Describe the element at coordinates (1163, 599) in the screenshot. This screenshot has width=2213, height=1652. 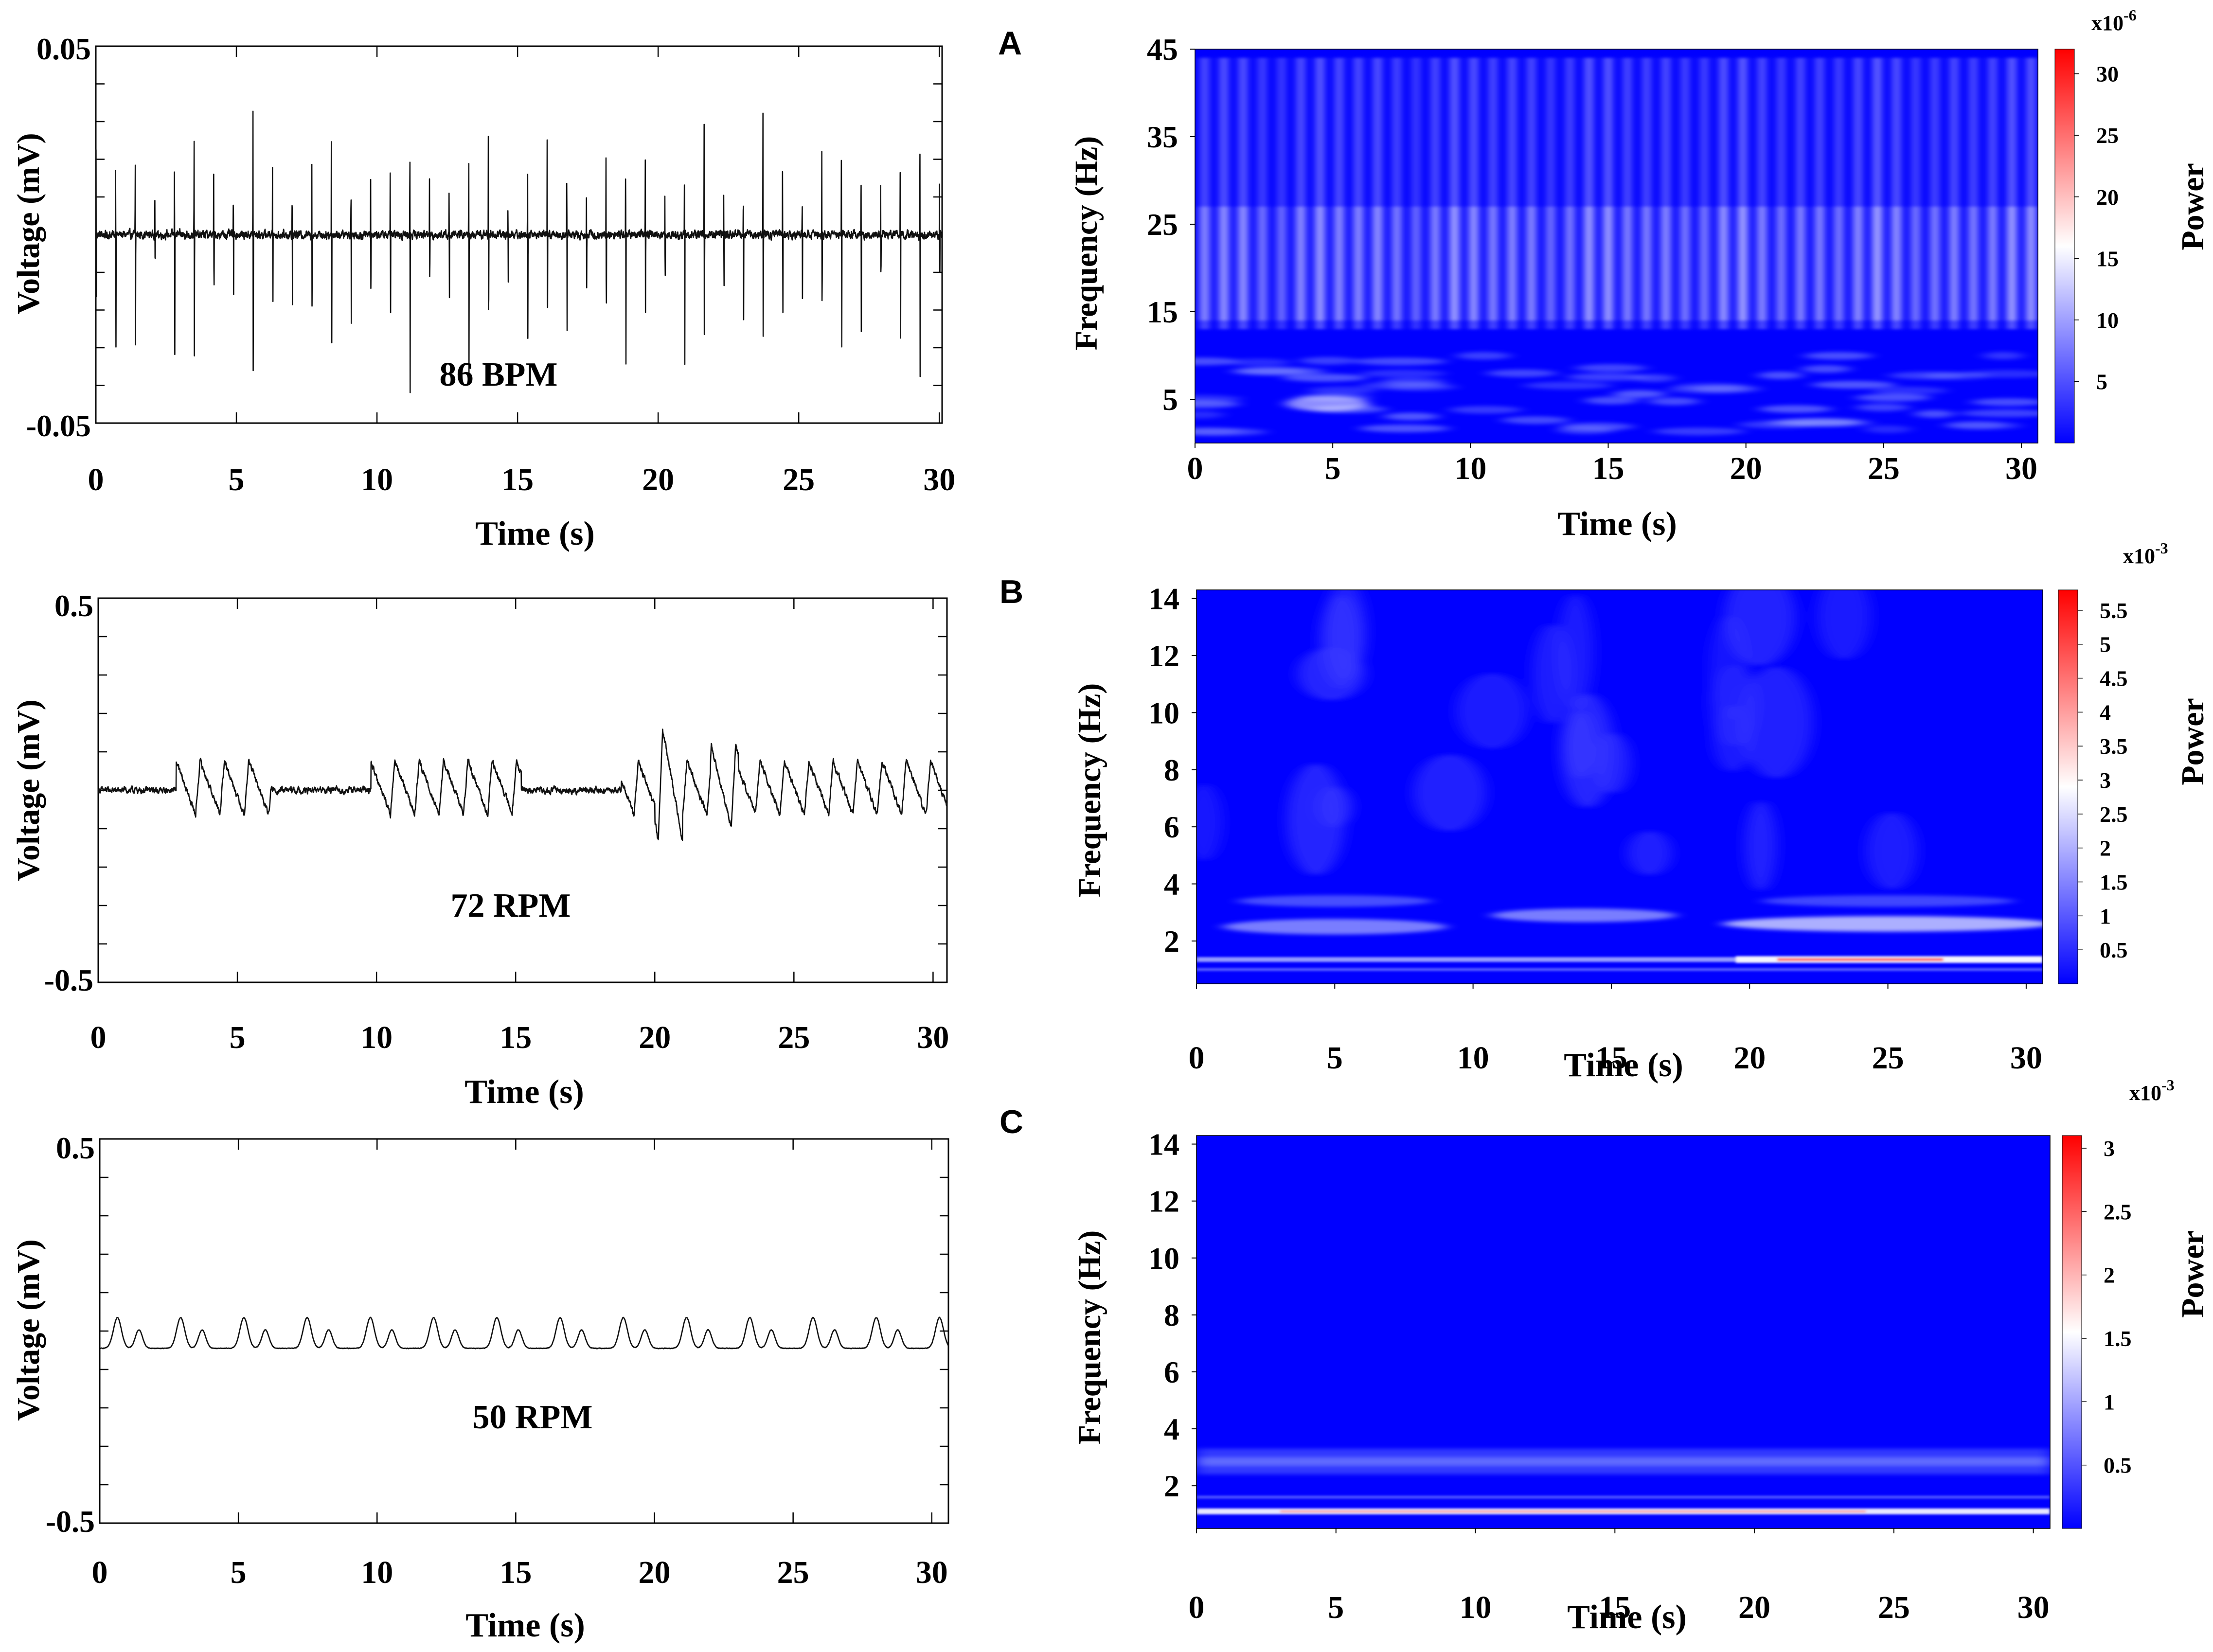
I see `spectrogram-y-tick-label-b-6: 14` at that location.